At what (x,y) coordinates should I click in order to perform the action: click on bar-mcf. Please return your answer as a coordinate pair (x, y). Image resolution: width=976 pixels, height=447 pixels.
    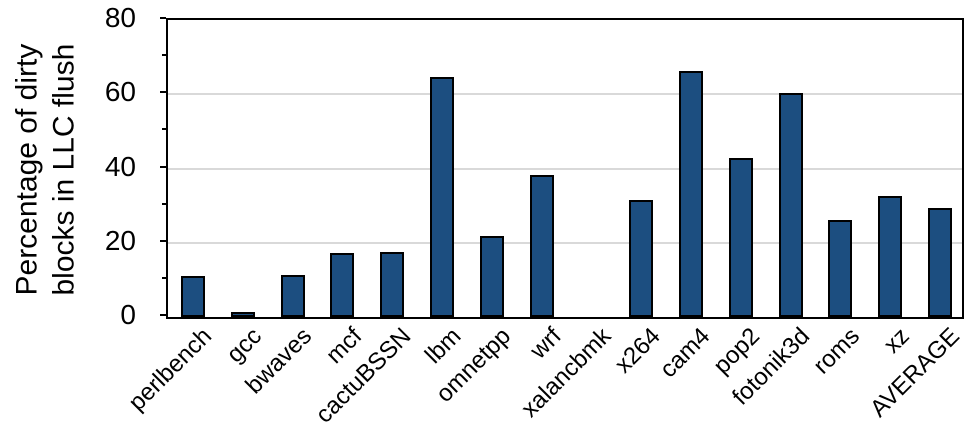
    Looking at the image, I should click on (342, 285).